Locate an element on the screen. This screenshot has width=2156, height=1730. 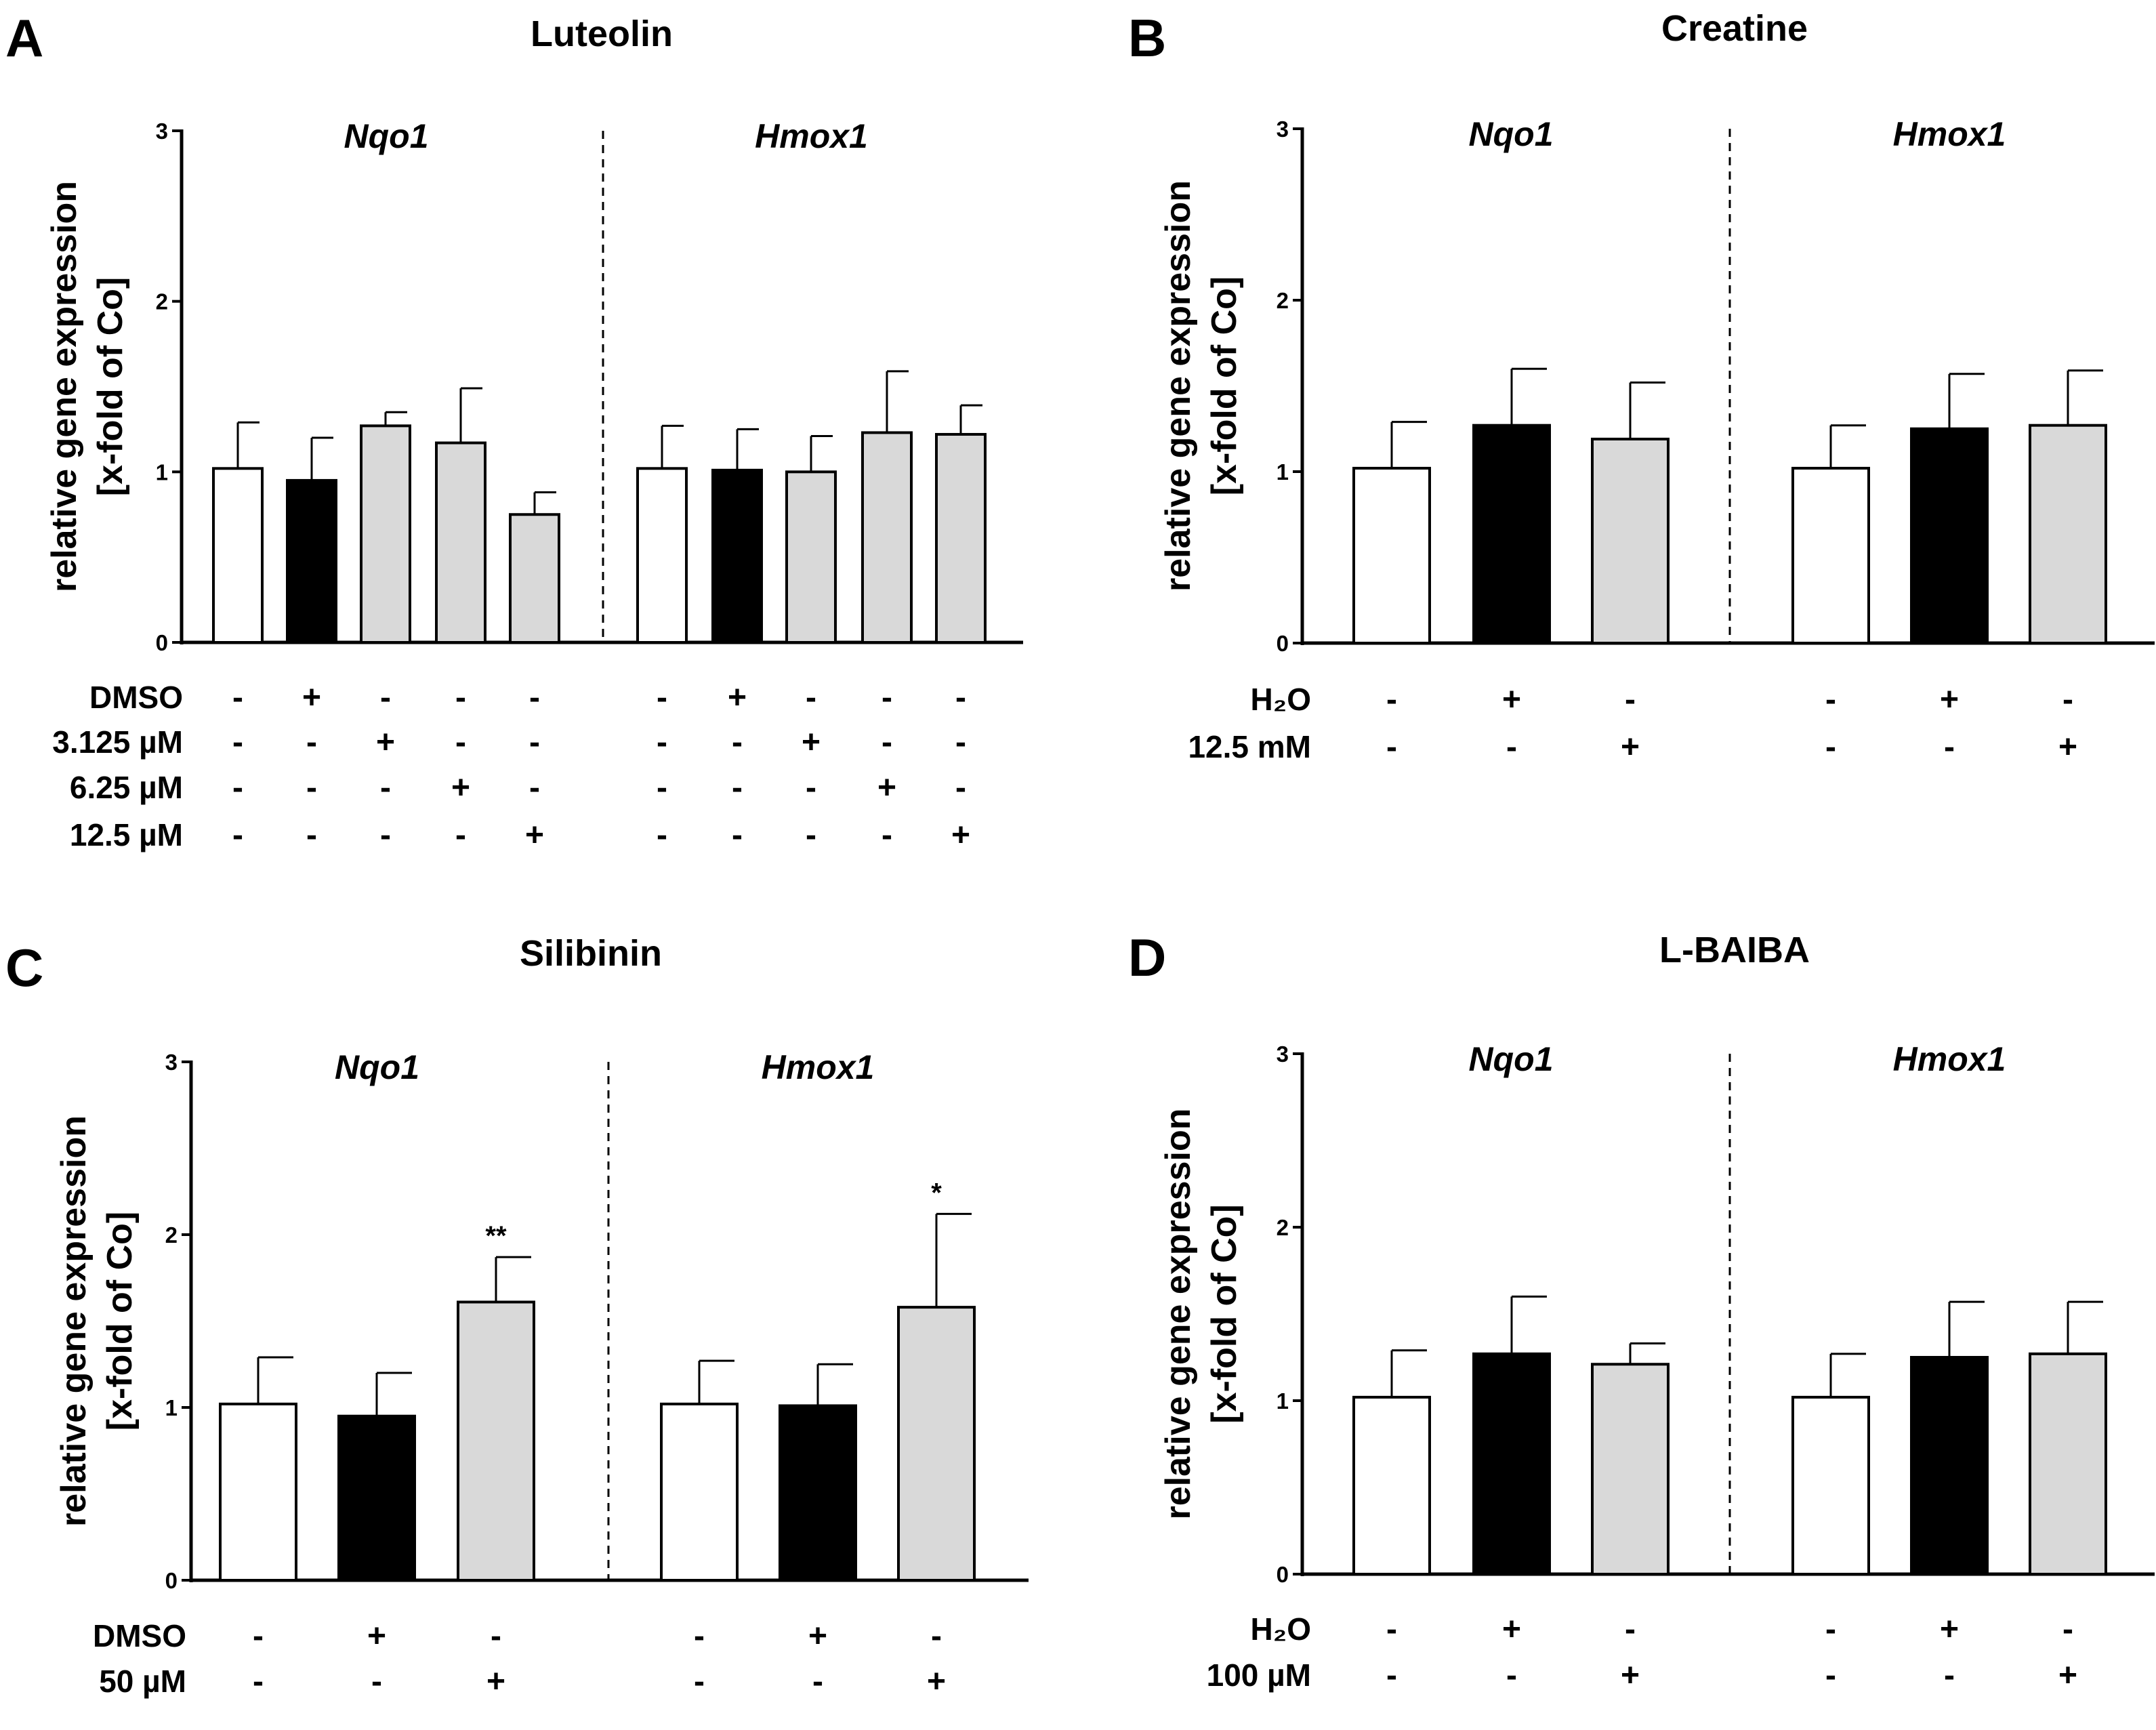
condition-sign-a-3-1: - is located at coordinates (311, 835).